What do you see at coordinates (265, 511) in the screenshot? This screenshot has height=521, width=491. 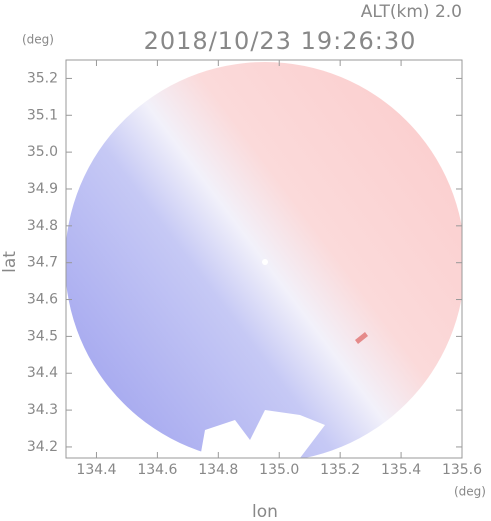 I see `x-axis-label: lon` at bounding box center [265, 511].